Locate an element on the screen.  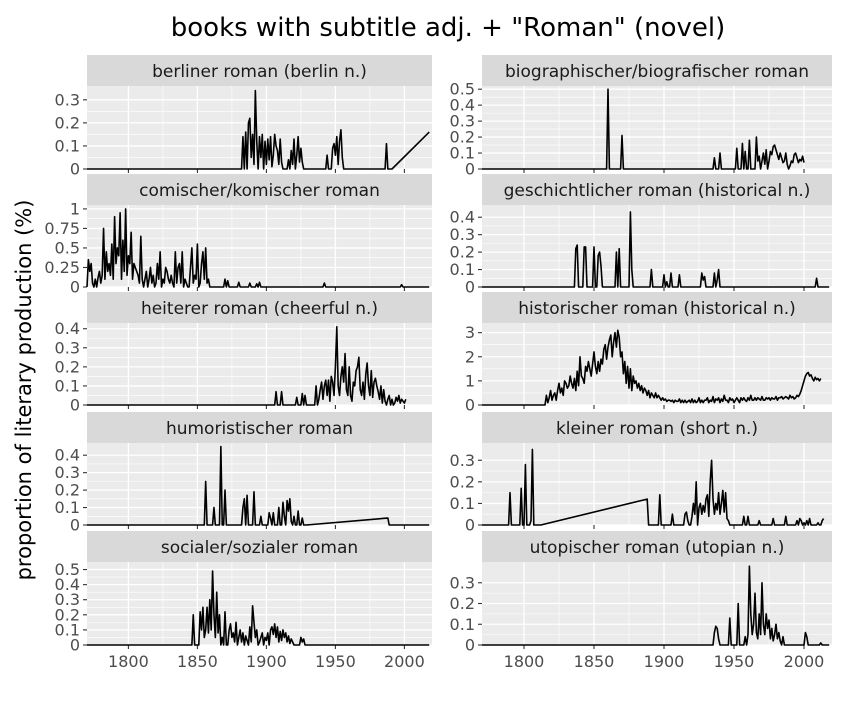
facet-strip-label: berliner roman (berlin n.) is located at coordinates (259, 72).